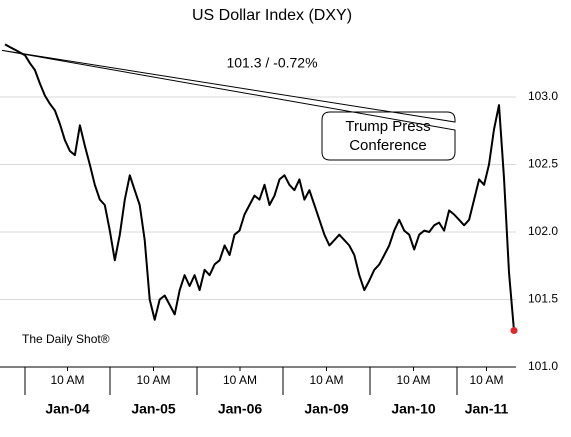  I want to click on chart-title: US Dollar Index (DXY), so click(272, 15).